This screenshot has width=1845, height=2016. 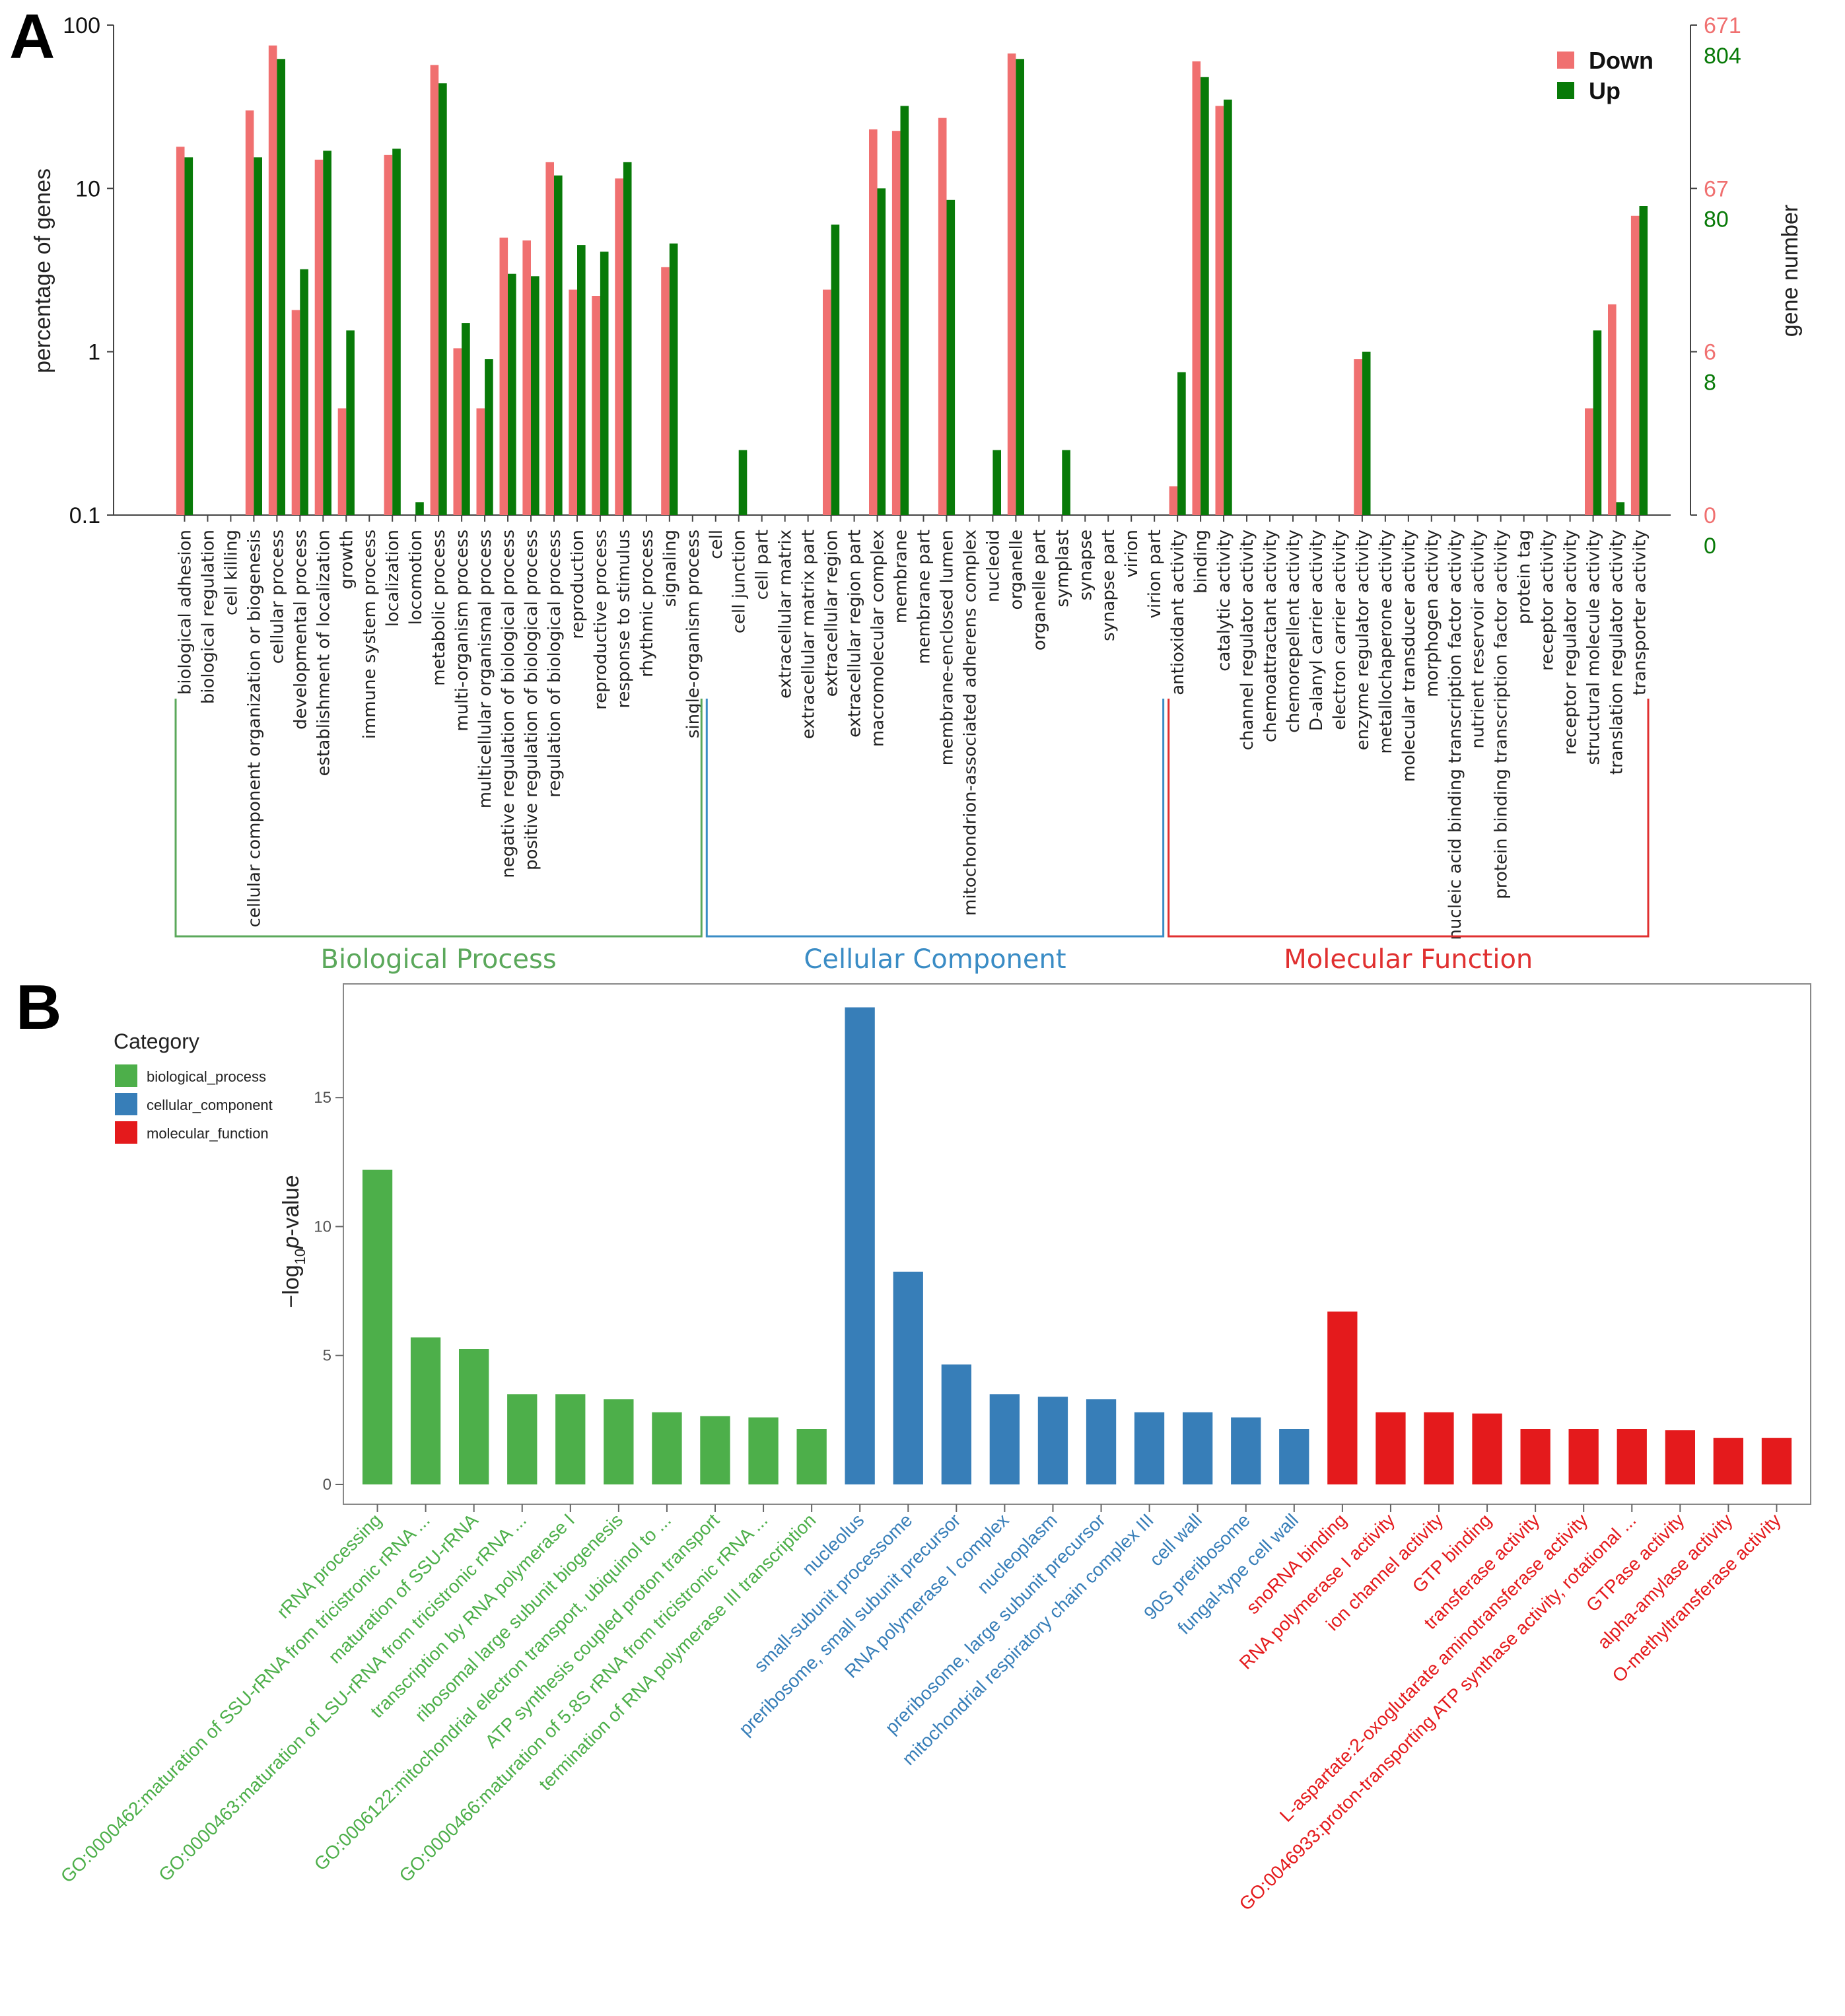 I want to click on panel-a-x-label: enzyme regulator activity, so click(x=1363, y=640).